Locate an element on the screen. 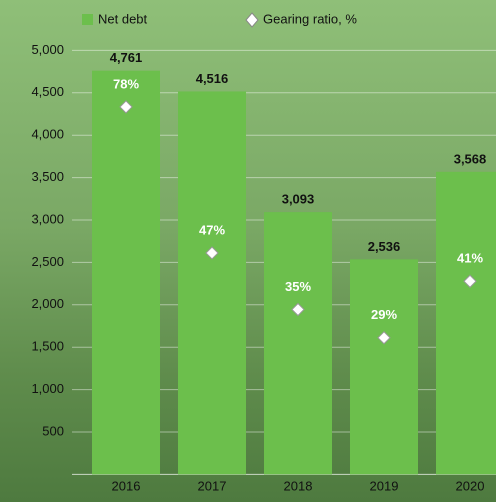 The width and height of the screenshot is (496, 502). data-label: 47% is located at coordinates (212, 229).